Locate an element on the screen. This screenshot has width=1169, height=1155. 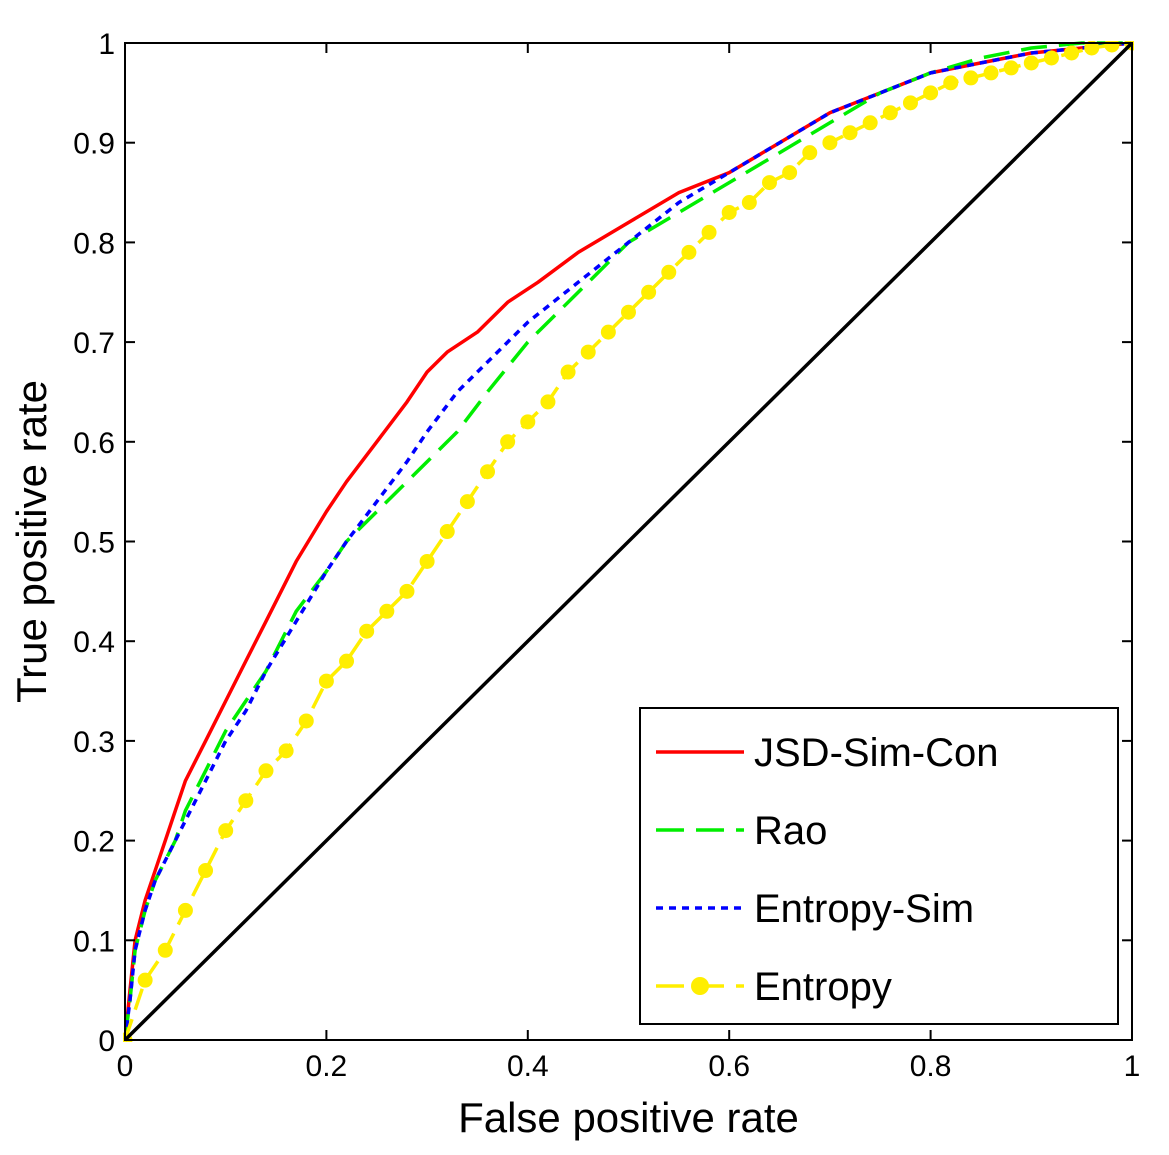
x-tick-label: 0.2 is located at coordinates (327, 1066).